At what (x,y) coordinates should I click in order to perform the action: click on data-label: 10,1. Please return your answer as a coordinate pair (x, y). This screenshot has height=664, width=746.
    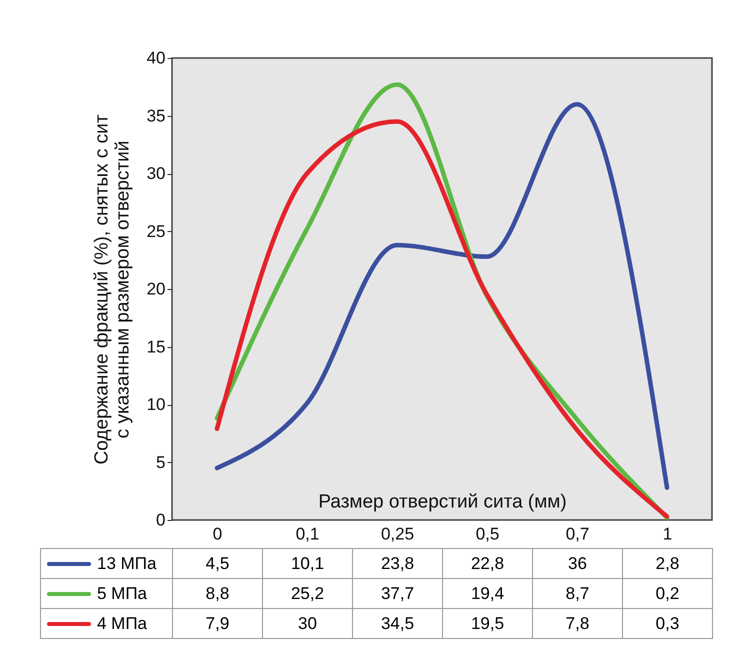
    Looking at the image, I should click on (307, 563).